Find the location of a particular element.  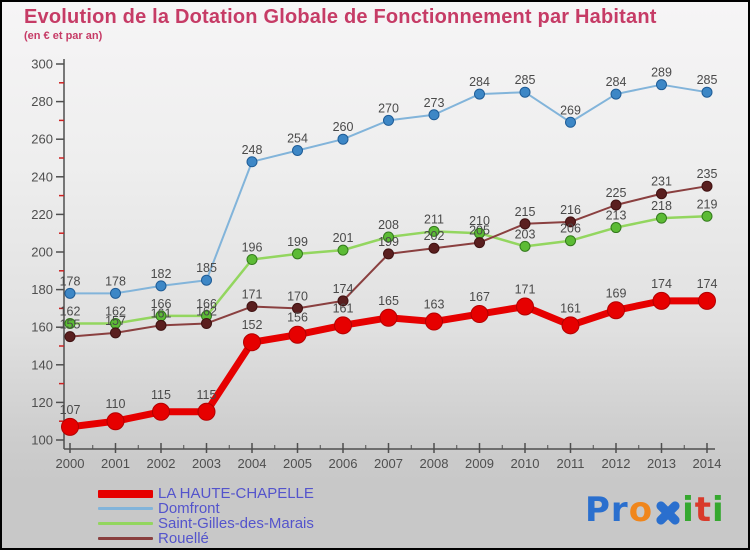

legend-label: Saint-Gilles-des-Marais is located at coordinates (236, 523).